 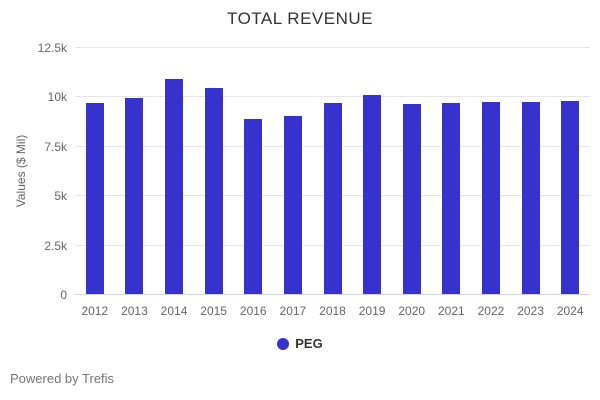 I want to click on x-tick-label-2017: 2017, so click(x=293, y=311).